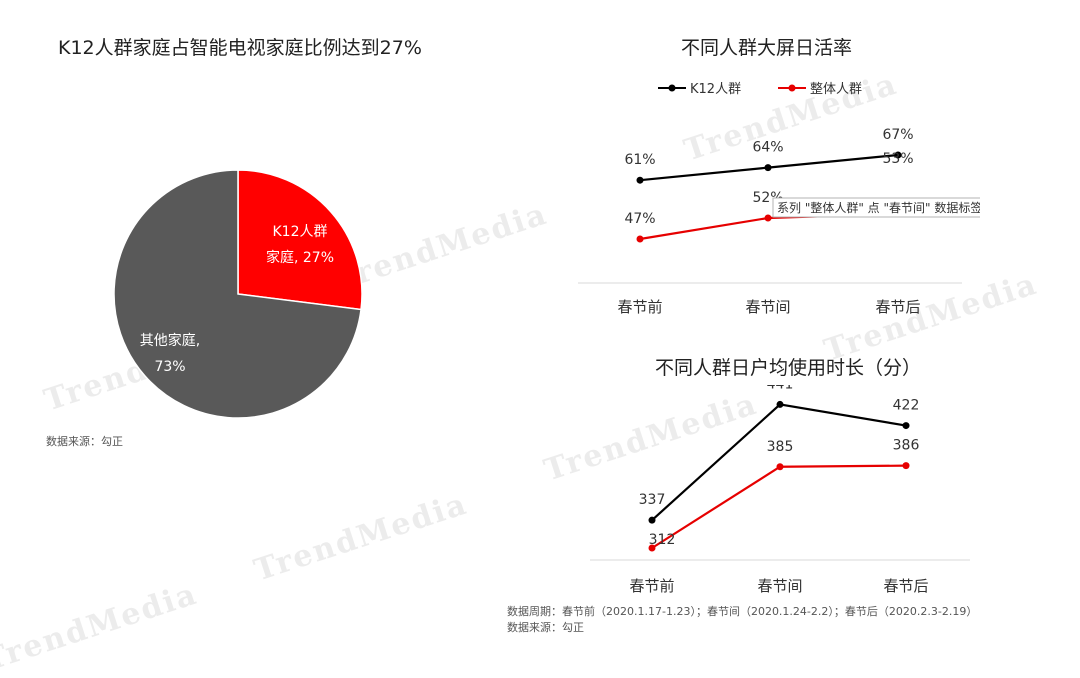  I want to click on duration-line-overall, so click(779, 506).